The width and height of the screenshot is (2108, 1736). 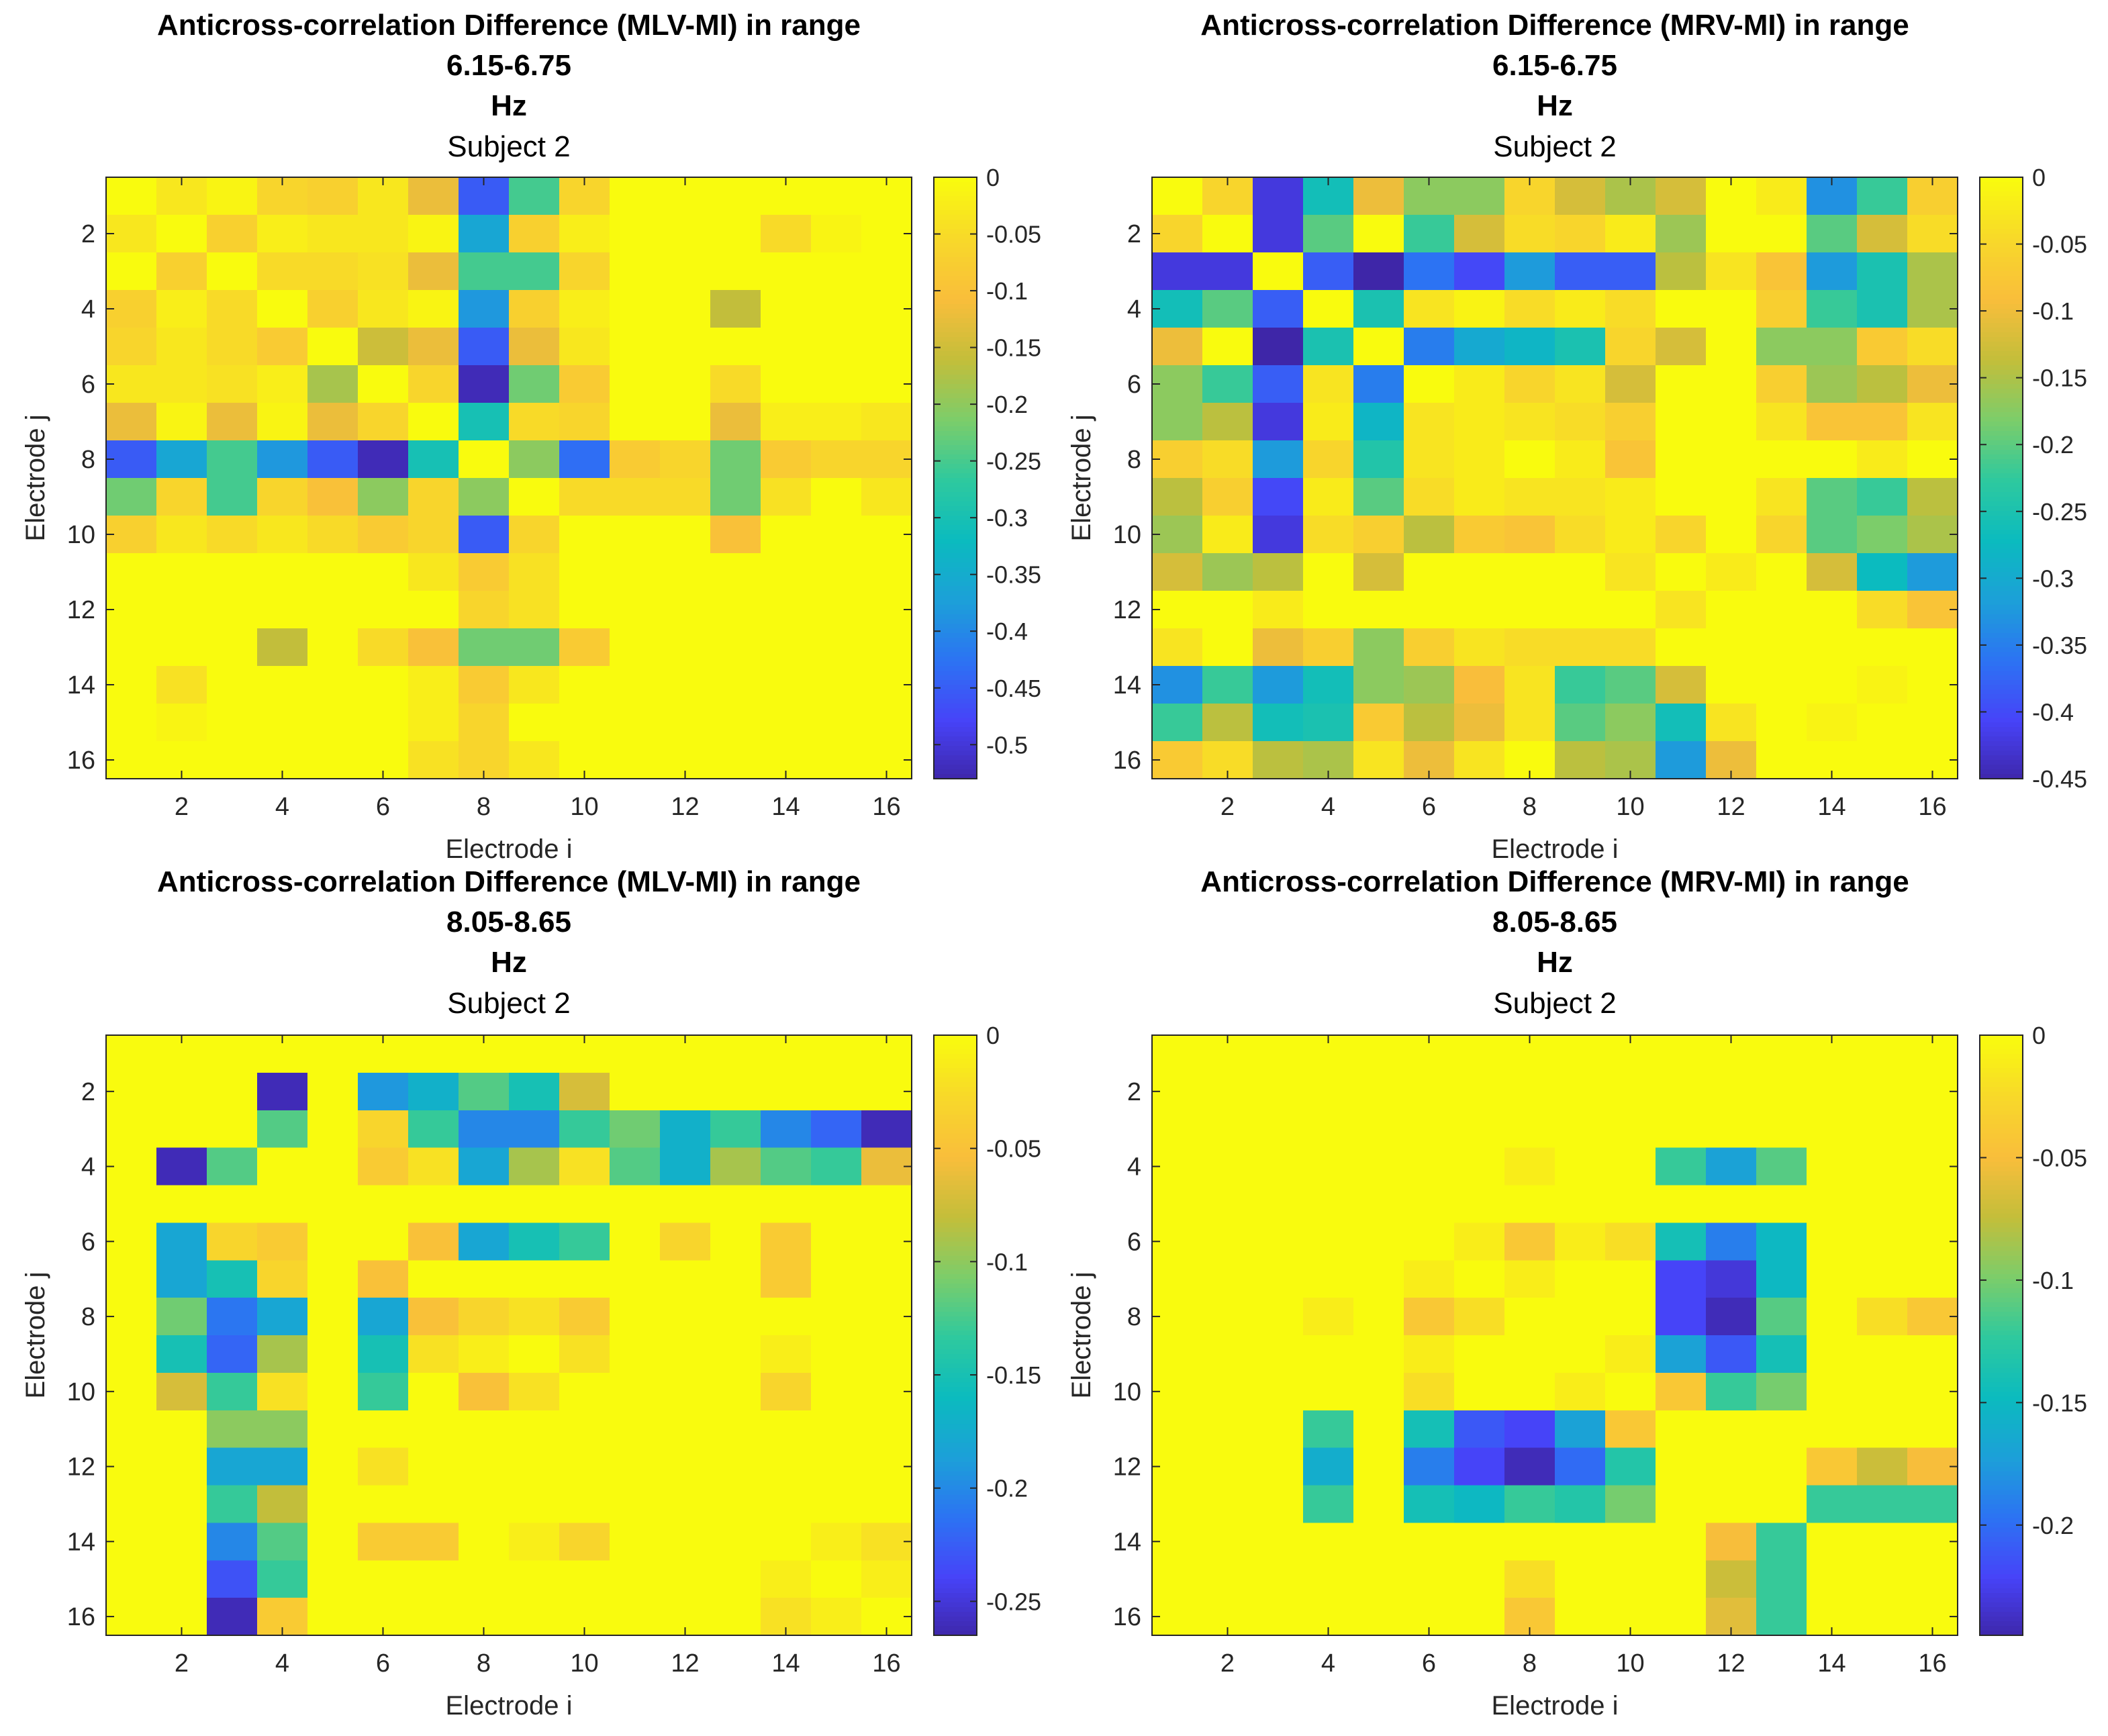 I want to click on colorbar-tick-label: 0, so click(x=993, y=177).